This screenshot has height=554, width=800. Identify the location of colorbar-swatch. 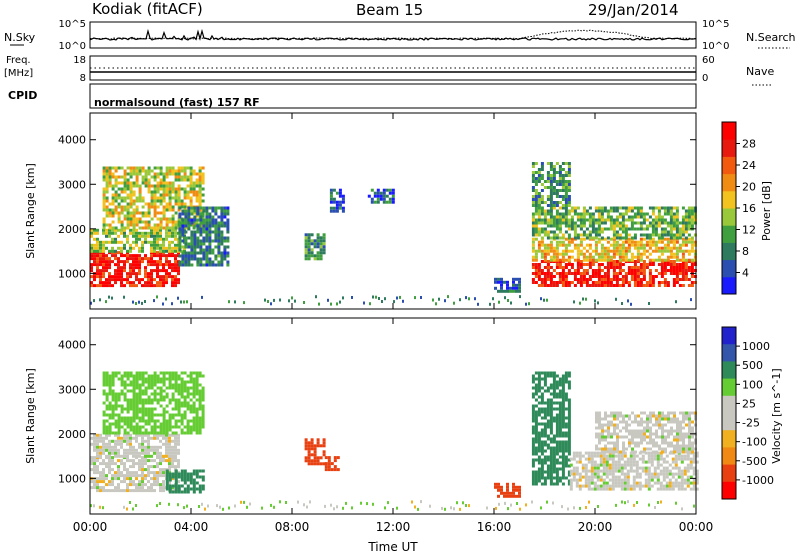
(729, 234).